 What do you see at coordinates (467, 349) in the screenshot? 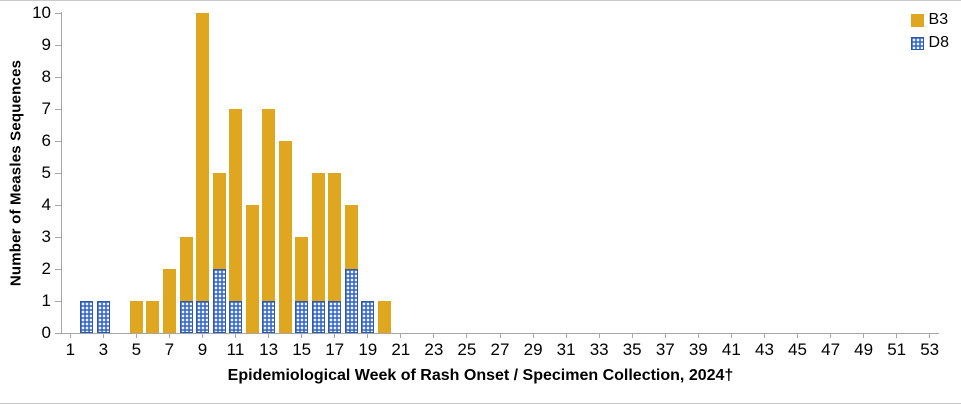
I see `x-tick-label-25: 25` at bounding box center [467, 349].